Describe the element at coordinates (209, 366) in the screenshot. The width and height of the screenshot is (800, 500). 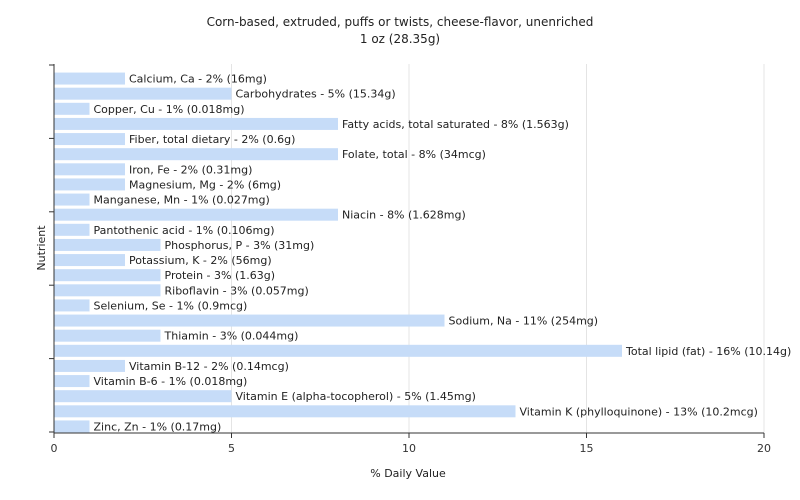
I see `bar-label: Vitamin B-12 - 2% (0.14mcg)` at that location.